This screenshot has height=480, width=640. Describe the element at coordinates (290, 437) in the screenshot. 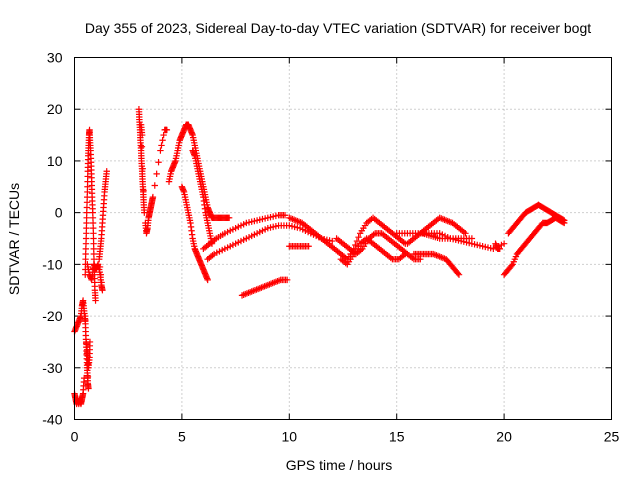

I see `x-tick-label: 10` at that location.